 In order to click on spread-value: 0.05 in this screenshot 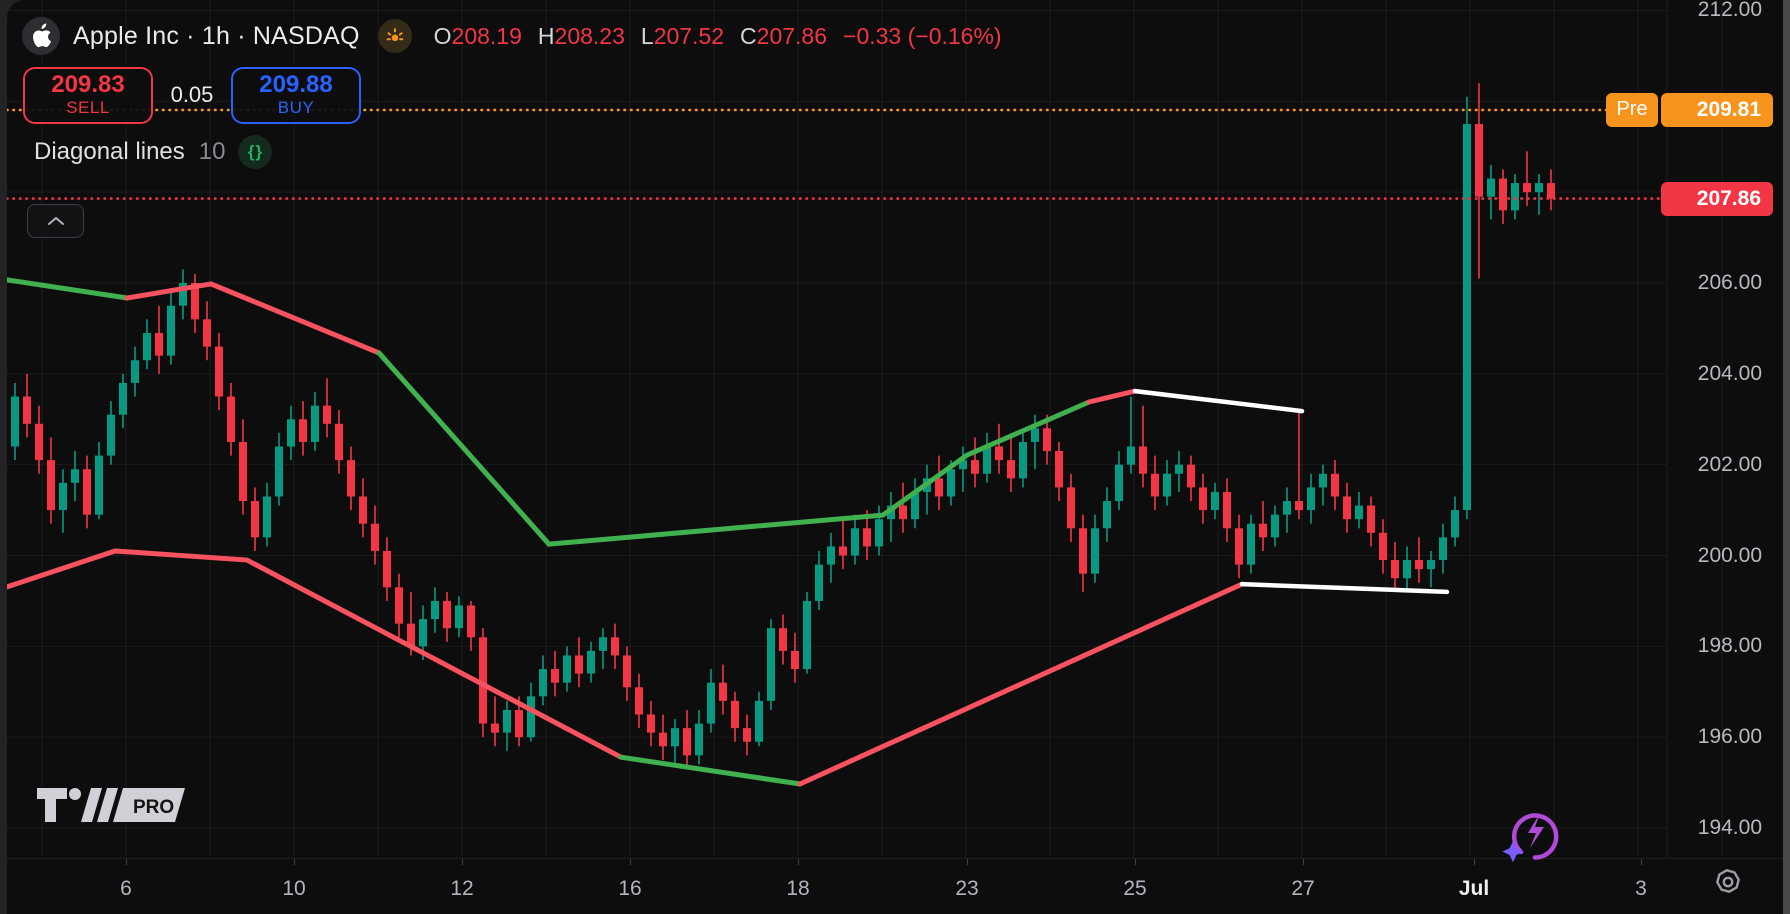, I will do `click(192, 94)`.